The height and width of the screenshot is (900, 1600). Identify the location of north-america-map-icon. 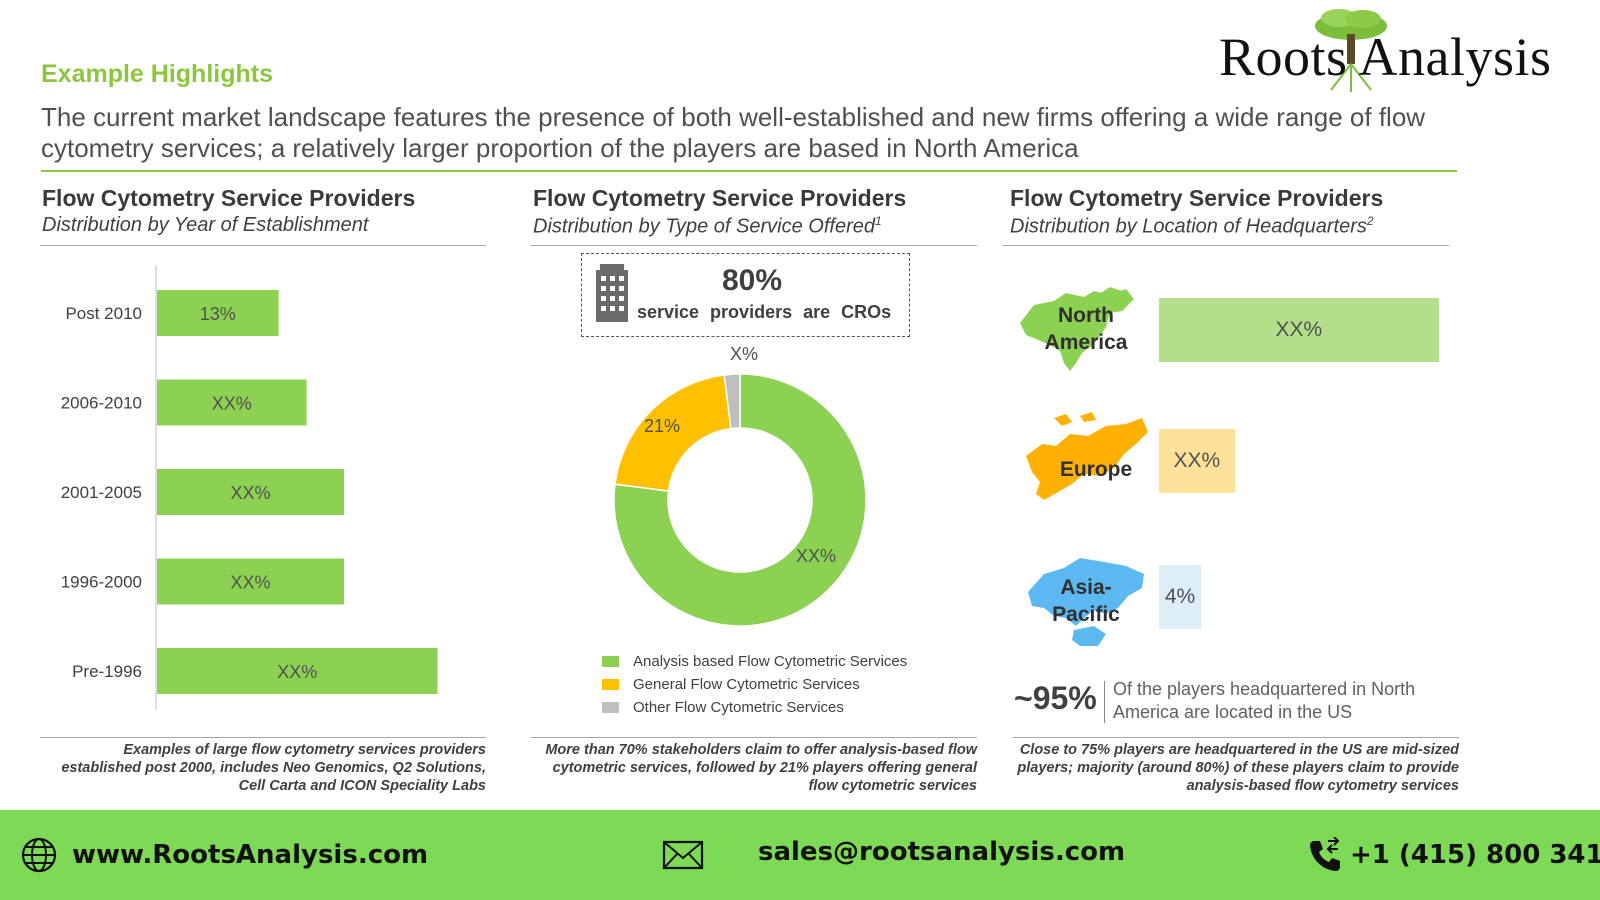
(1077, 329).